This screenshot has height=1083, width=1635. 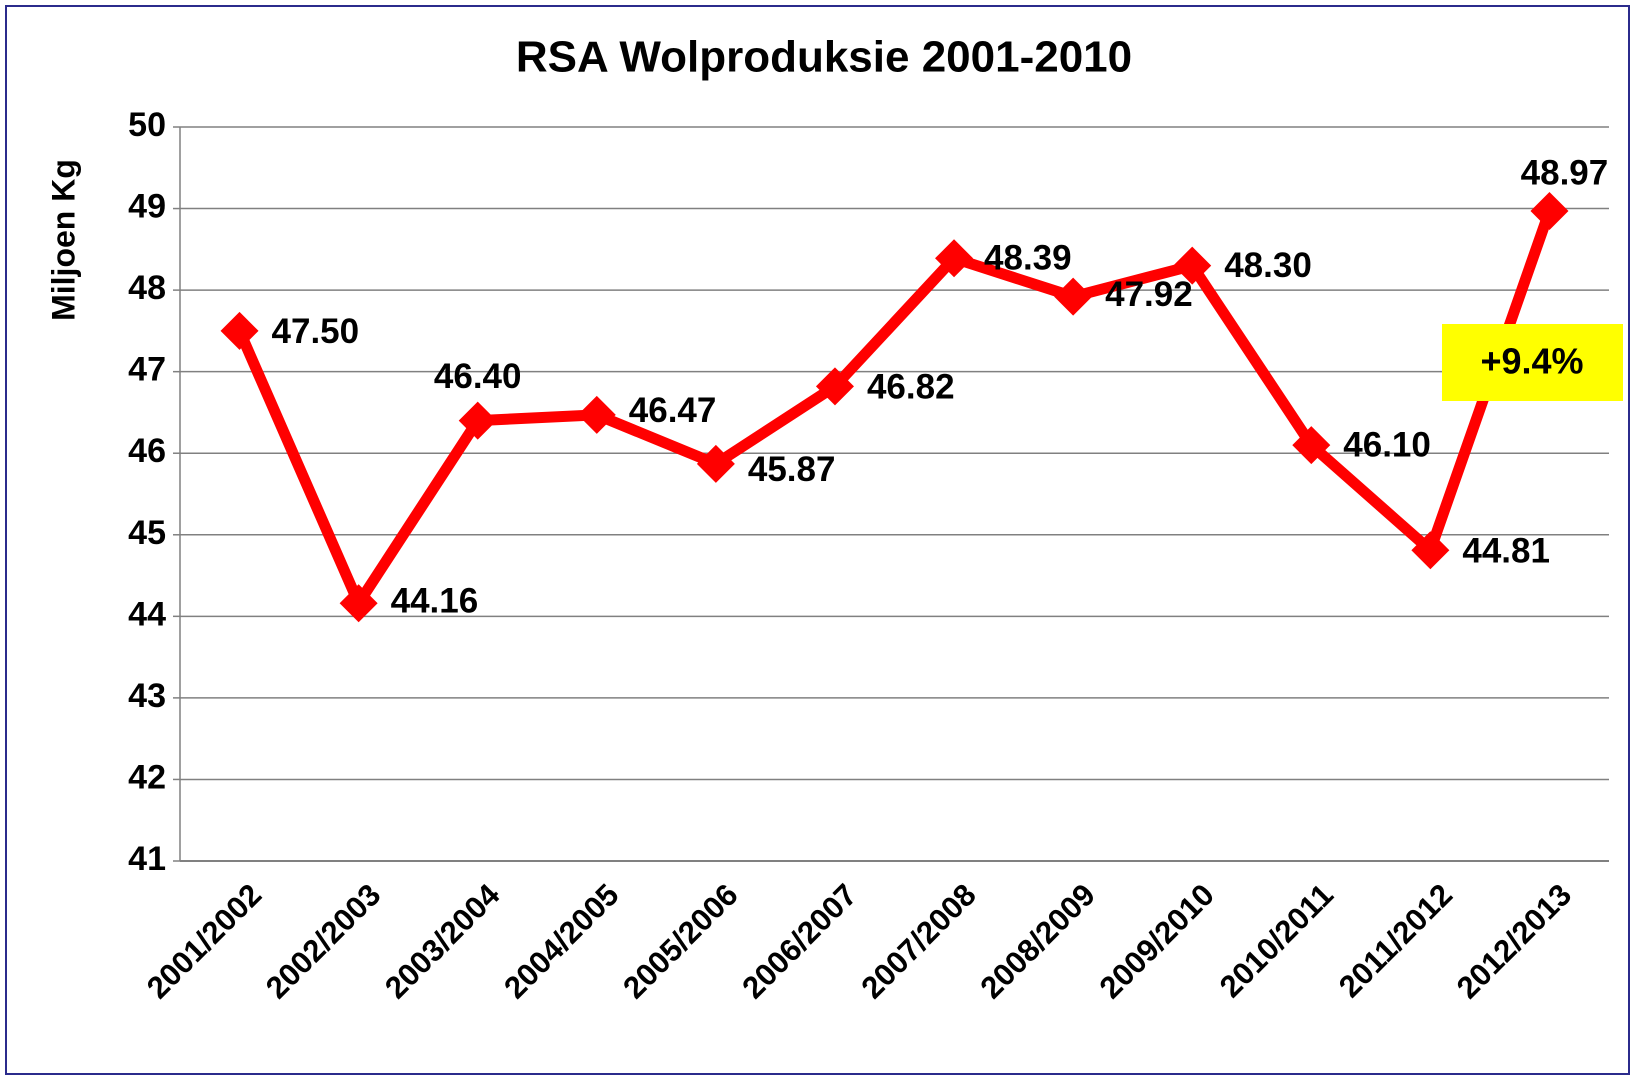 What do you see at coordinates (316, 331) in the screenshot?
I see `data-label: 47.50` at bounding box center [316, 331].